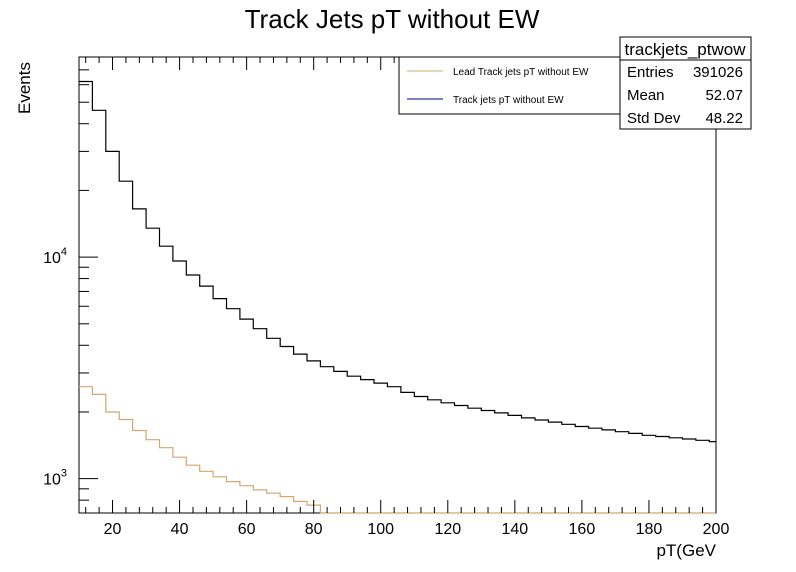 This screenshot has width=796, height=572. Describe the element at coordinates (514, 529) in the screenshot. I see `x-tick-label: 140` at that location.